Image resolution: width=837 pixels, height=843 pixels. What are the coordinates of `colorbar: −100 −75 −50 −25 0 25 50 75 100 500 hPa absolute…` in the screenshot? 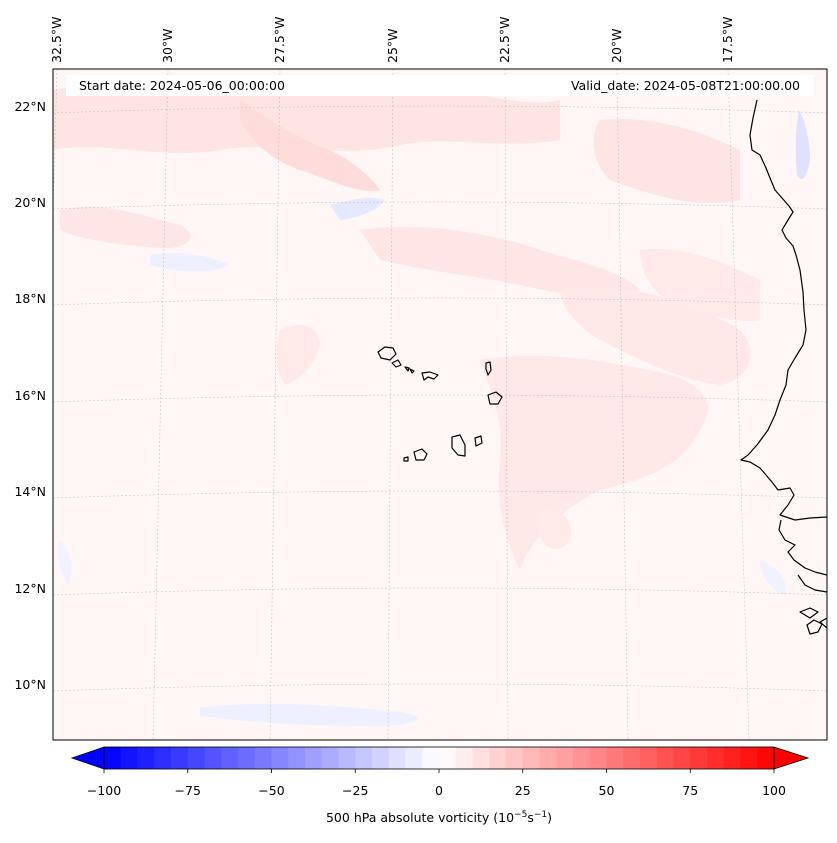 It's located at (440, 785).